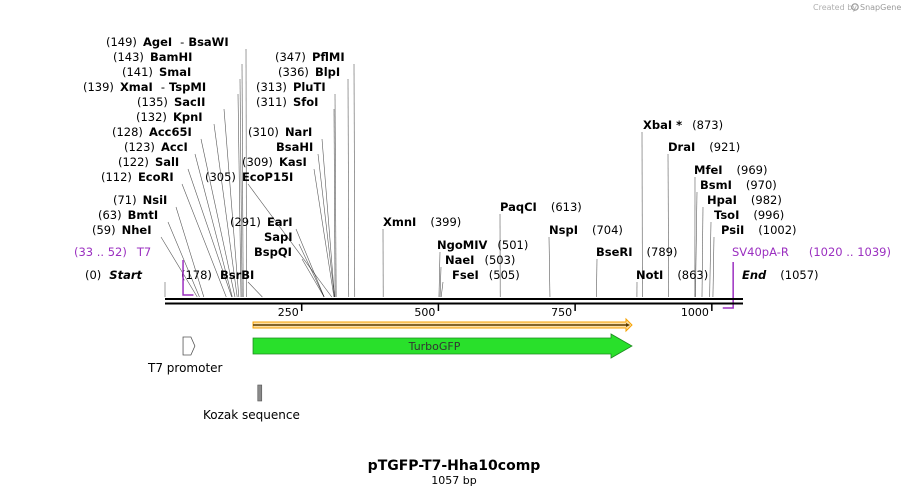 The width and height of the screenshot is (909, 496). Describe the element at coordinates (695, 312) in the screenshot. I see `ruler-label-1000: 1000` at that location.